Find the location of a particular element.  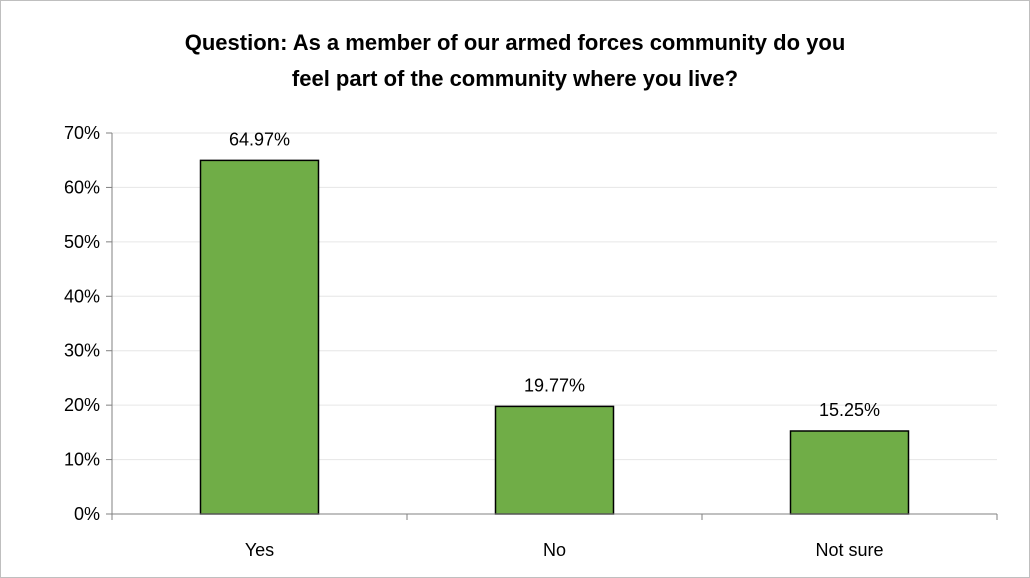

data-label: 15.25% is located at coordinates (849, 410).